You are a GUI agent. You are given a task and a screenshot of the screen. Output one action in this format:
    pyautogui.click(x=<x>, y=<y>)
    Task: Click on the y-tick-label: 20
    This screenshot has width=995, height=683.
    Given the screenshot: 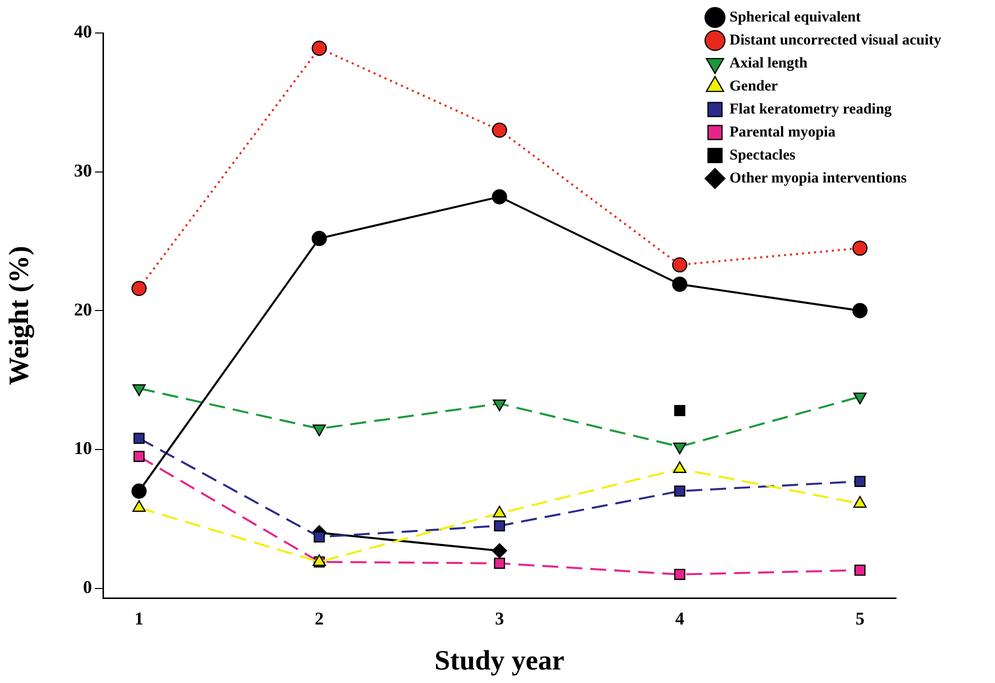 What is the action you would take?
    pyautogui.click(x=83, y=309)
    